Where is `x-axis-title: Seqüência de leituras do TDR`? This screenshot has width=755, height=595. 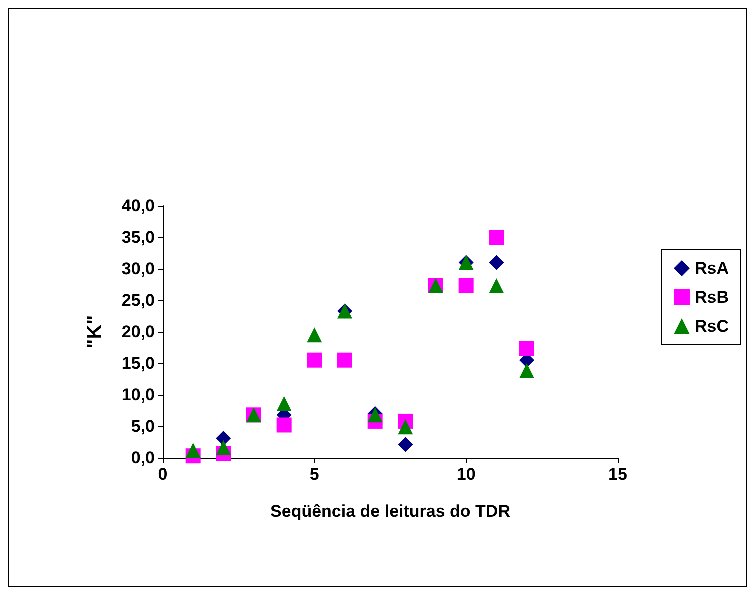 x-axis-title: Seqüência de leituras do TDR is located at coordinates (390, 511).